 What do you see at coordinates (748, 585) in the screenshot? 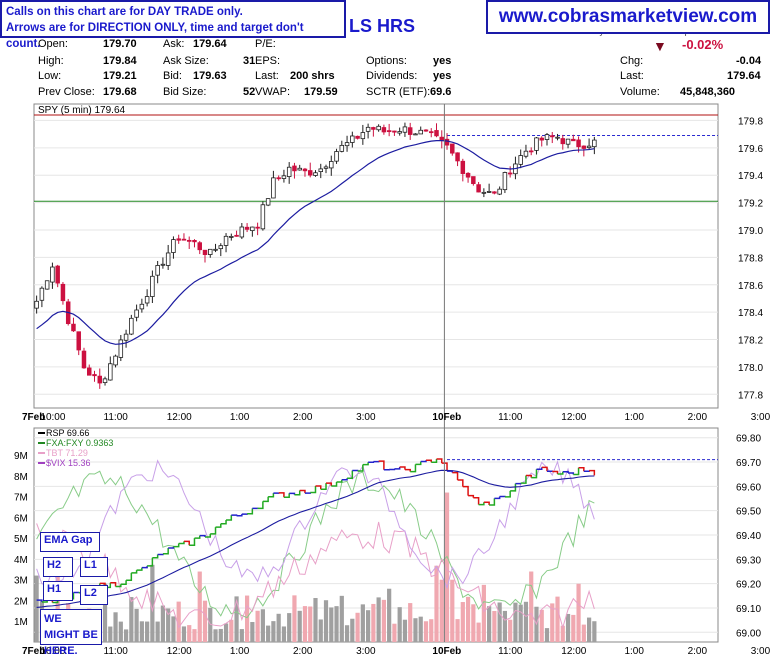
I see `rsp-tick-label: 69.20` at bounding box center [748, 585].